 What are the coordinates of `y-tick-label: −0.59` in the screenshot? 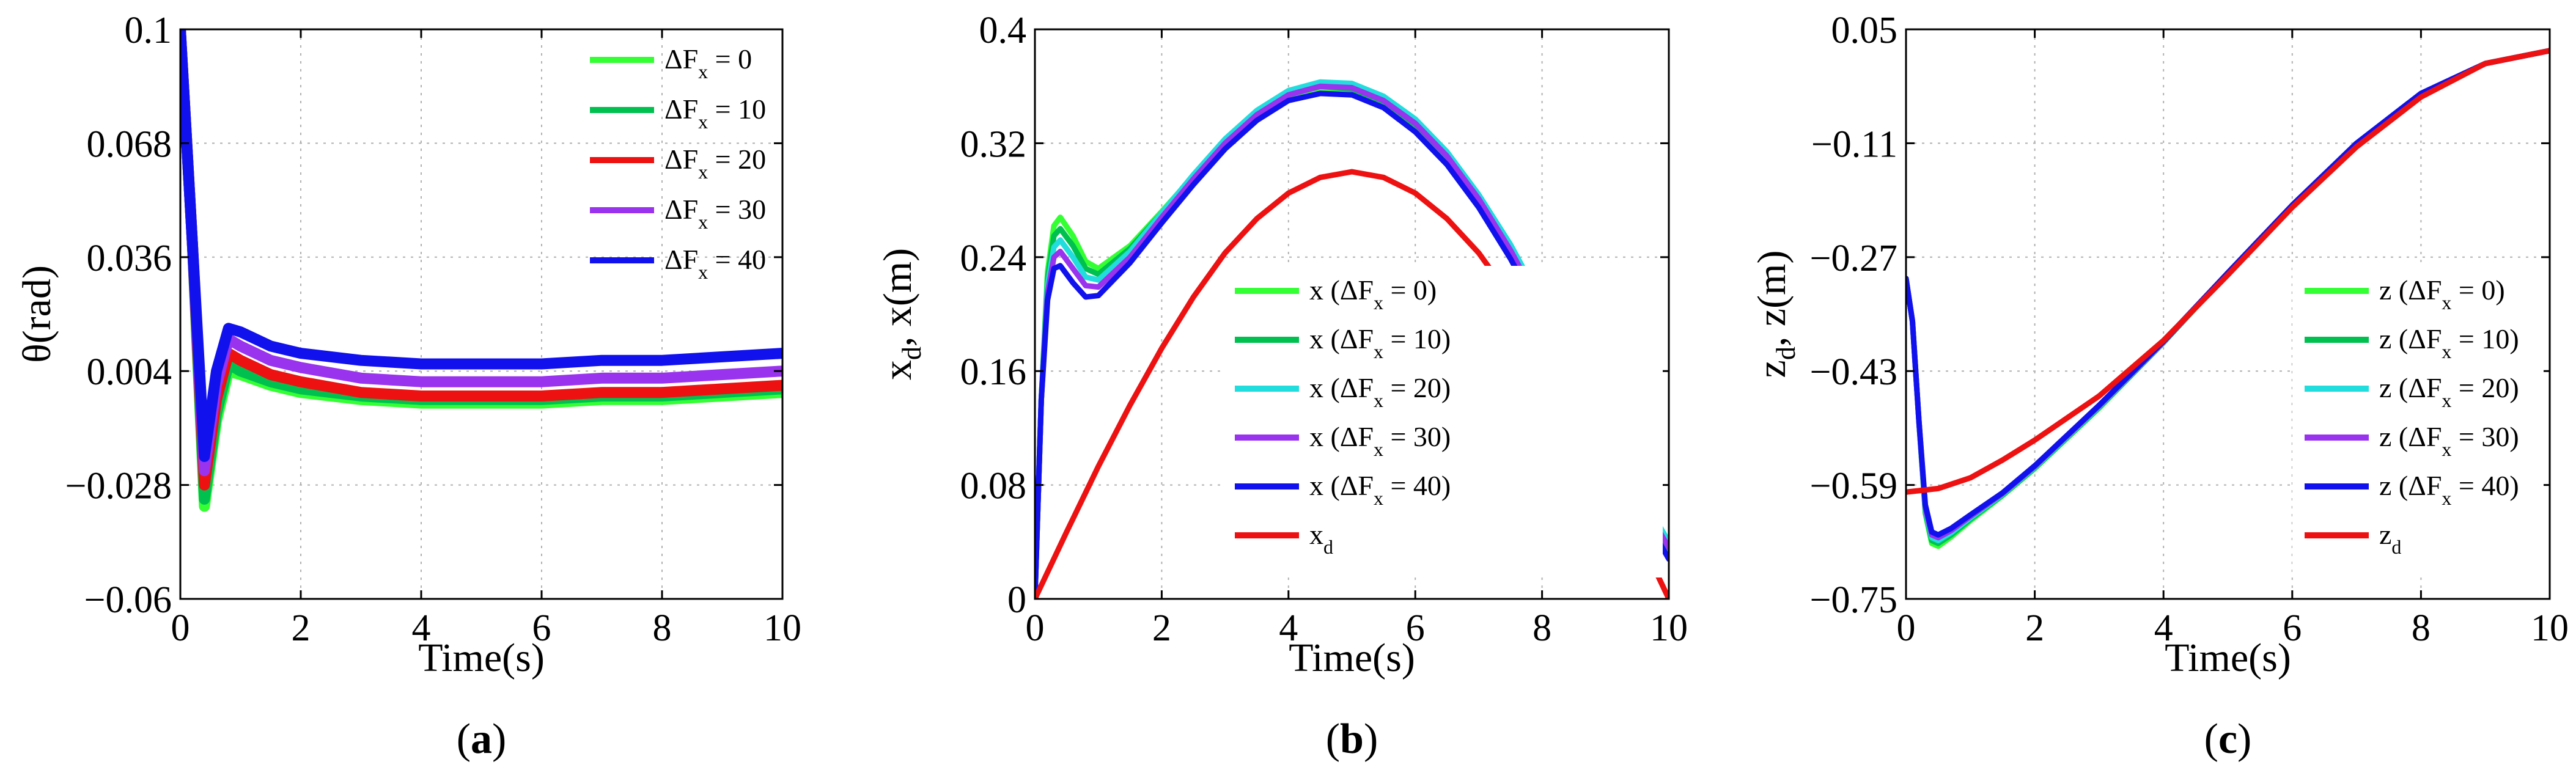 It's located at (1854, 487).